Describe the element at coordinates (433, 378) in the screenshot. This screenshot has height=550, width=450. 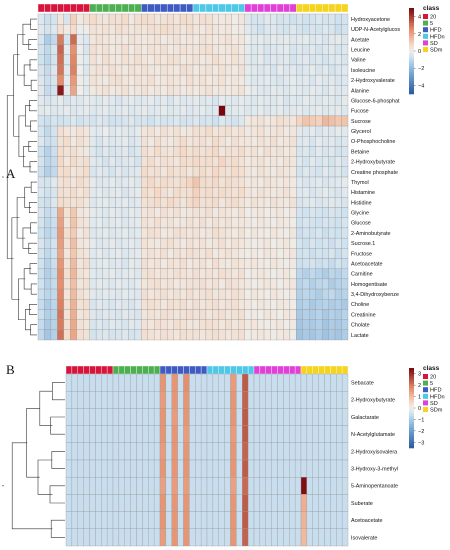
I see `legend-label: 20` at that location.